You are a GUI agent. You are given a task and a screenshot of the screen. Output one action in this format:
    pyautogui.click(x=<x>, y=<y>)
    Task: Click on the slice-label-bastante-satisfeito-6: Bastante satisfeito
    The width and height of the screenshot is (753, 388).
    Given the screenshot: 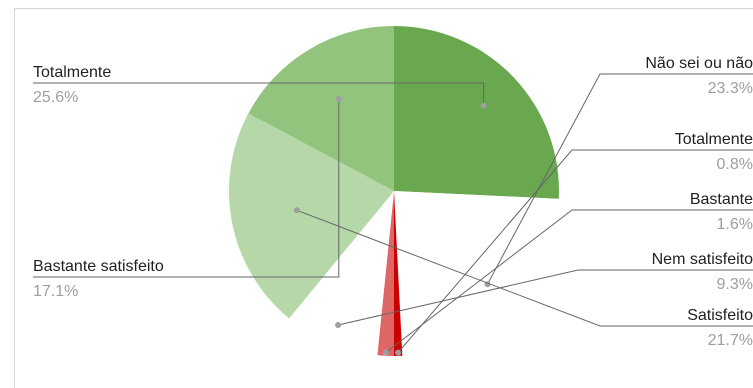 What is the action you would take?
    pyautogui.click(x=98, y=266)
    